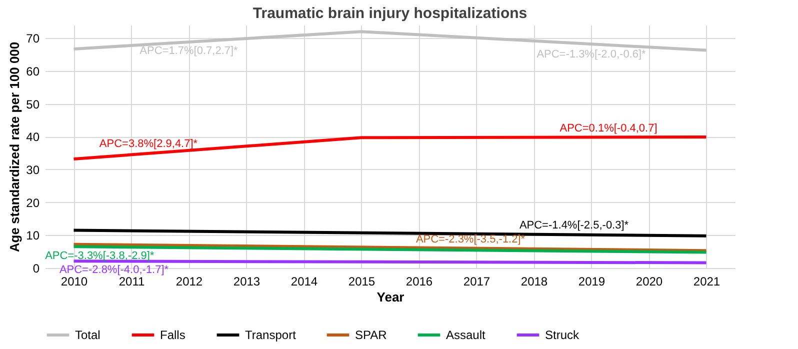 The width and height of the screenshot is (798, 349). Describe the element at coordinates (706, 281) in the screenshot. I see `x-tick-label: 2021` at that location.